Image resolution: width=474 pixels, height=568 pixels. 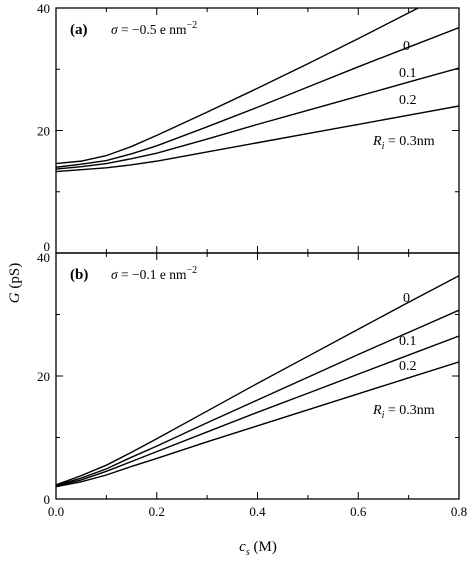 I want to click on panel-a-series-label-1: 0.1, so click(x=408, y=73).